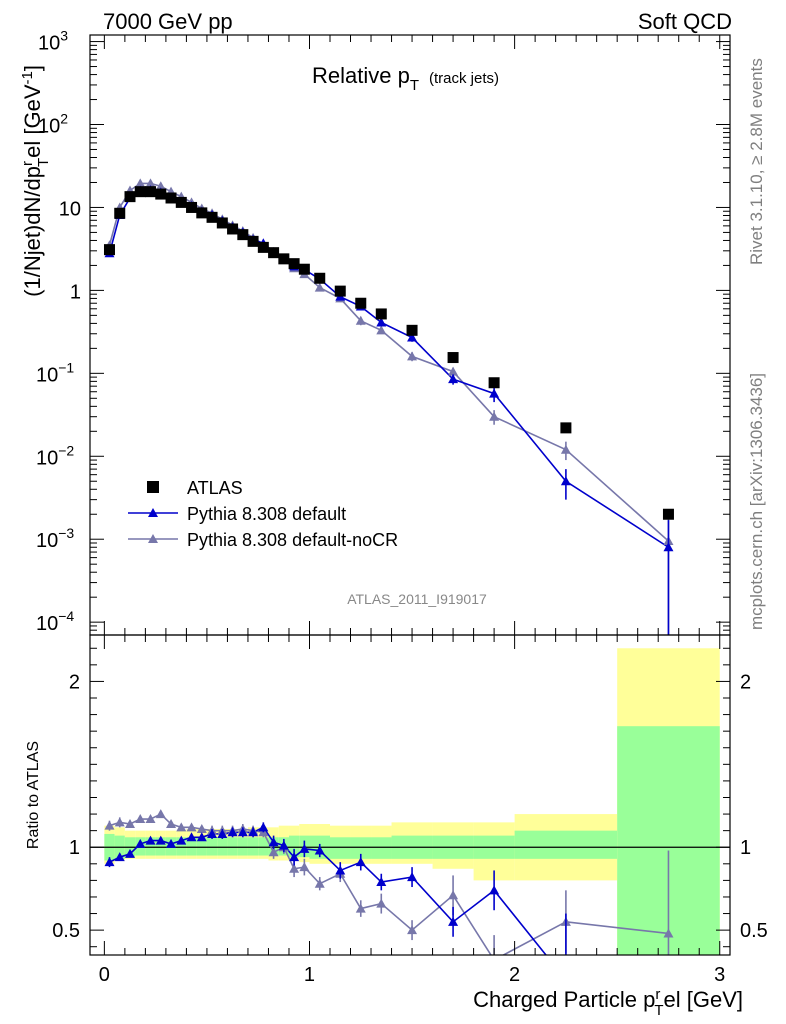  Describe the element at coordinates (55, 455) in the screenshot. I see `y-tick-label: 10⁻²` at that location.